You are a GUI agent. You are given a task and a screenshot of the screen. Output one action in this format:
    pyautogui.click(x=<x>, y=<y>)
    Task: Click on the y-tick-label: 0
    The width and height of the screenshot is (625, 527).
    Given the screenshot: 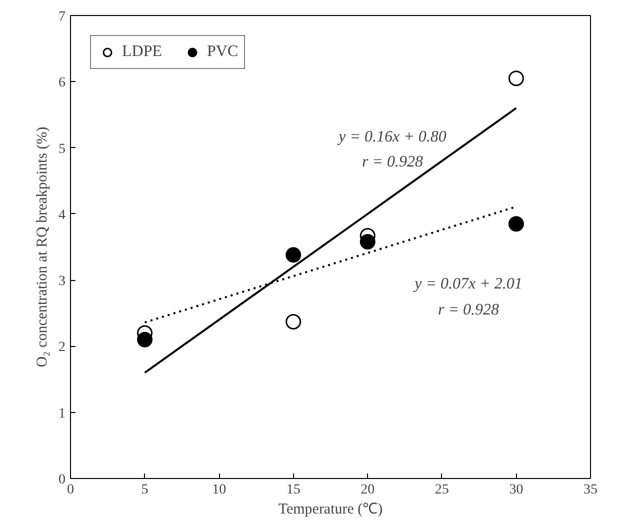 What is the action you would take?
    pyautogui.click(x=62, y=480)
    